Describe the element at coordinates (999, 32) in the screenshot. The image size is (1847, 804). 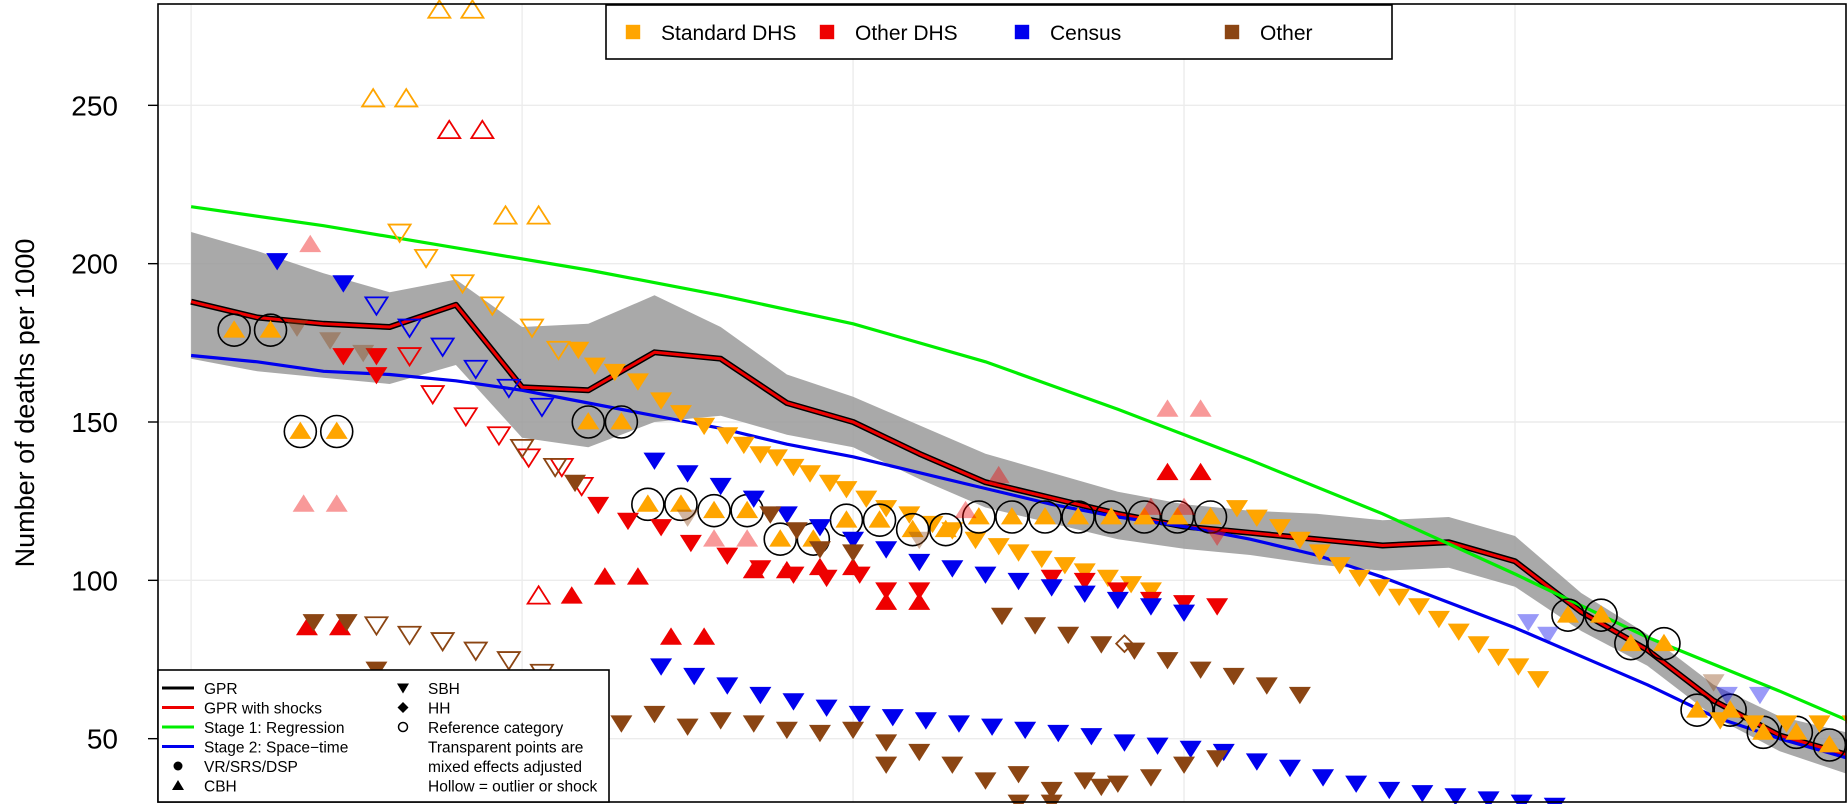
I see `source-legend-box` at that location.